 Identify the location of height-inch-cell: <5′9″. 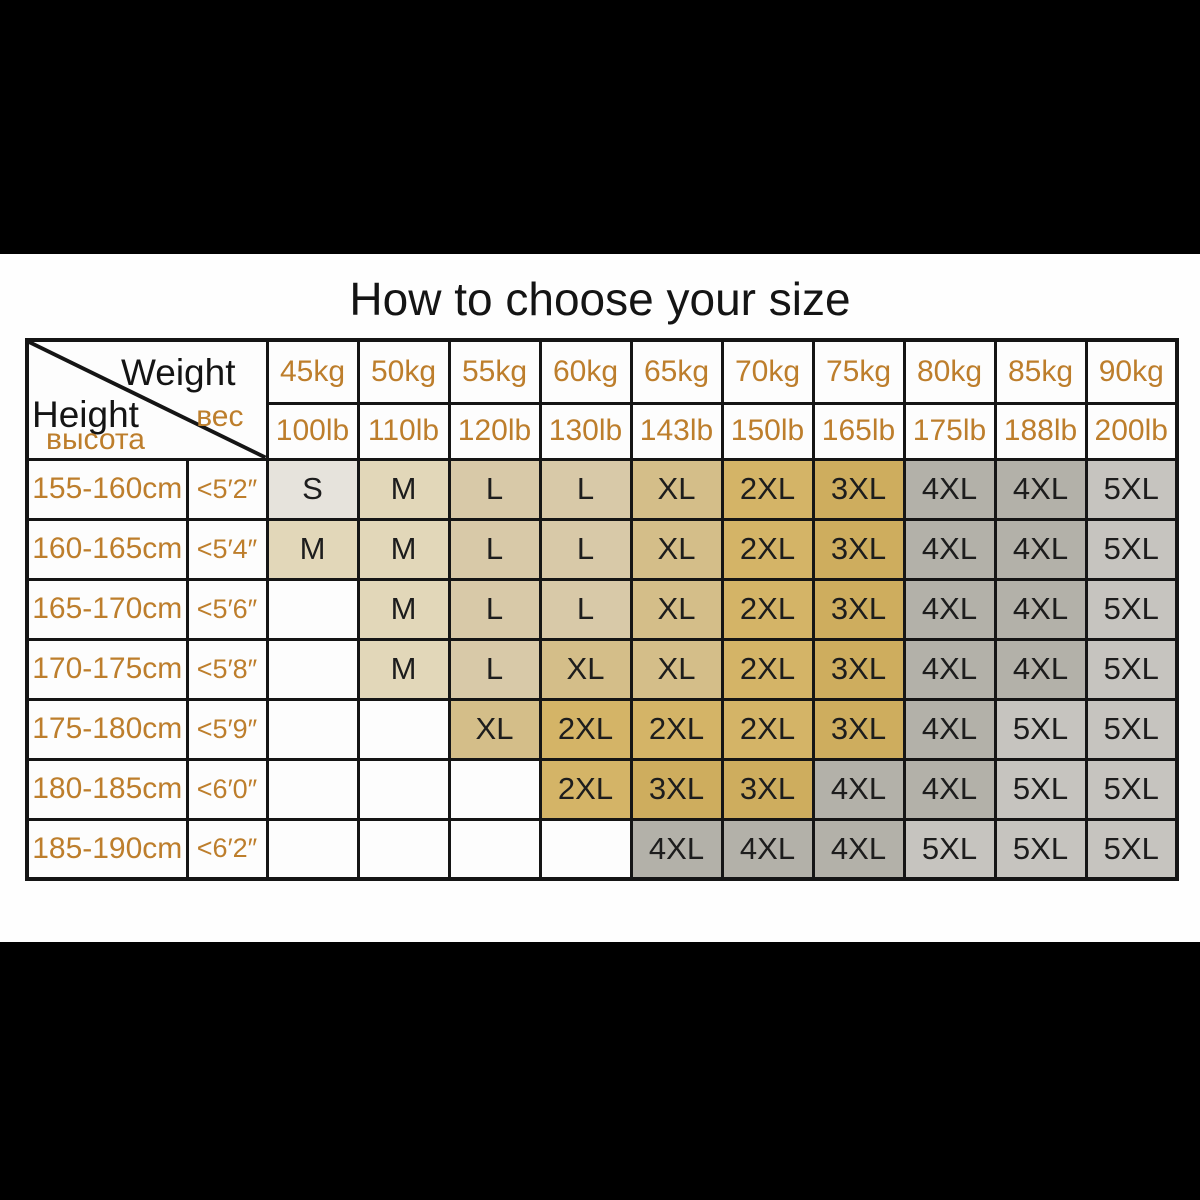
(227, 729).